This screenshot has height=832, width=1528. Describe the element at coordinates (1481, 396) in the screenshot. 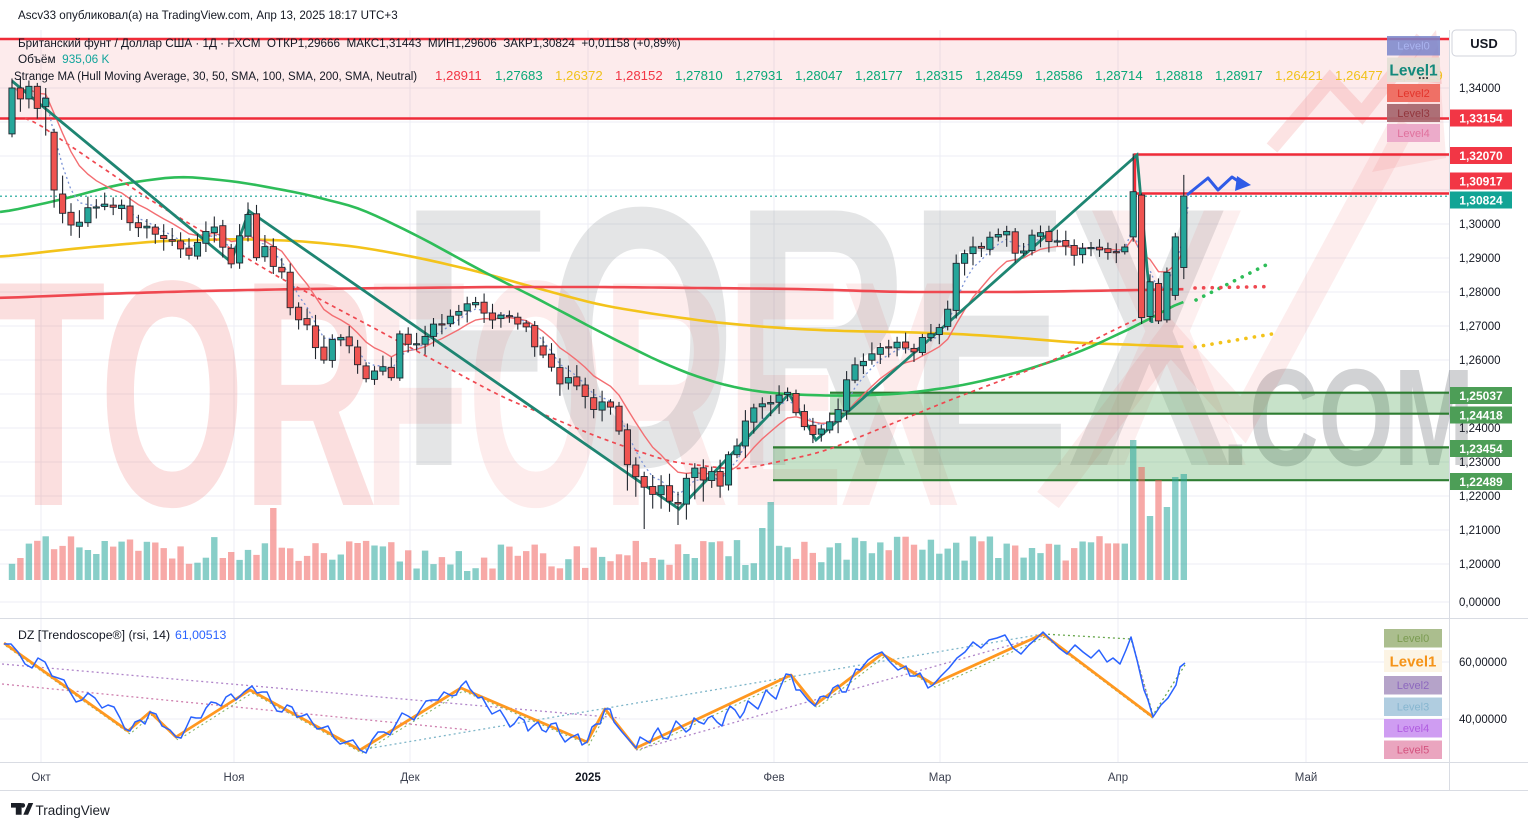

I see `svg-text: 1,25037` at that location.